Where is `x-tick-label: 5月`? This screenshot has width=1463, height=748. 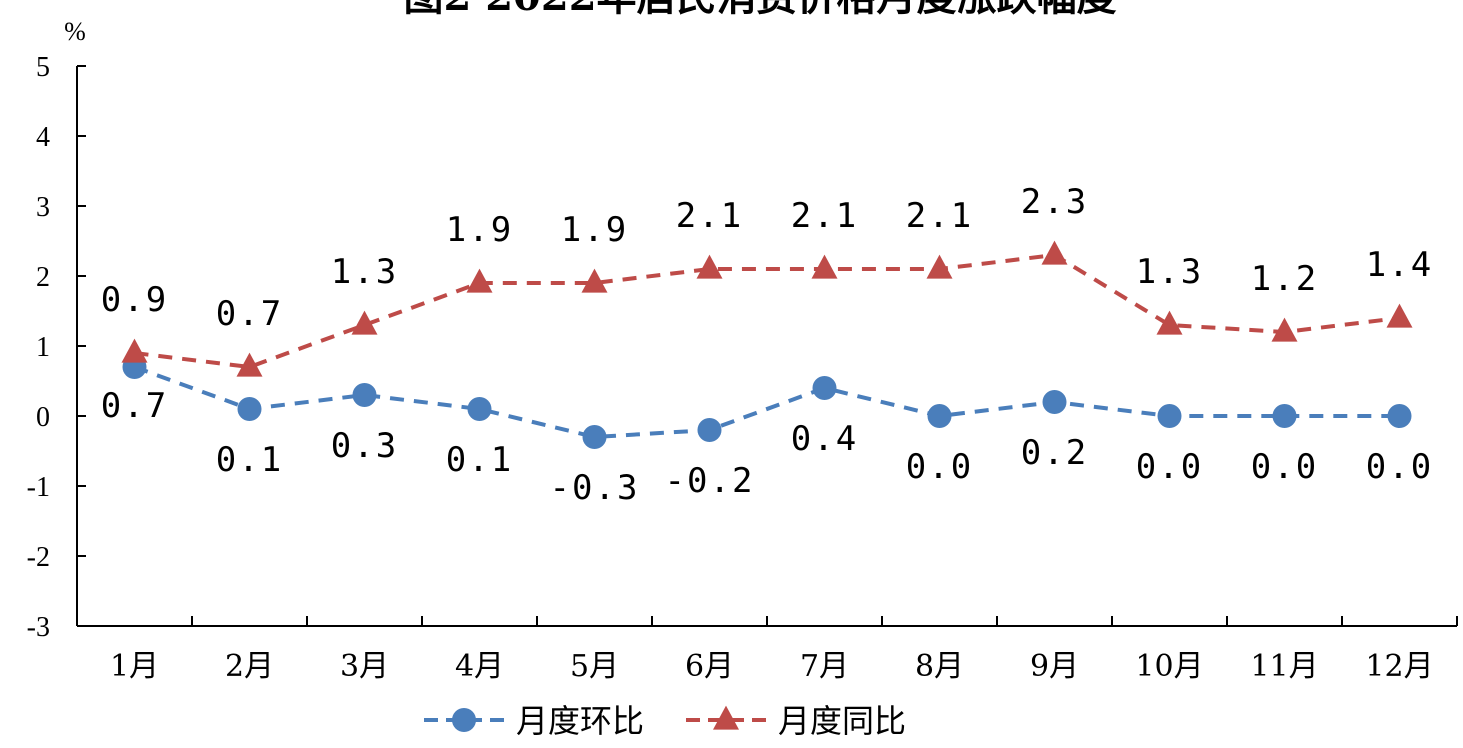
x-tick-label: 5月 is located at coordinates (594, 666).